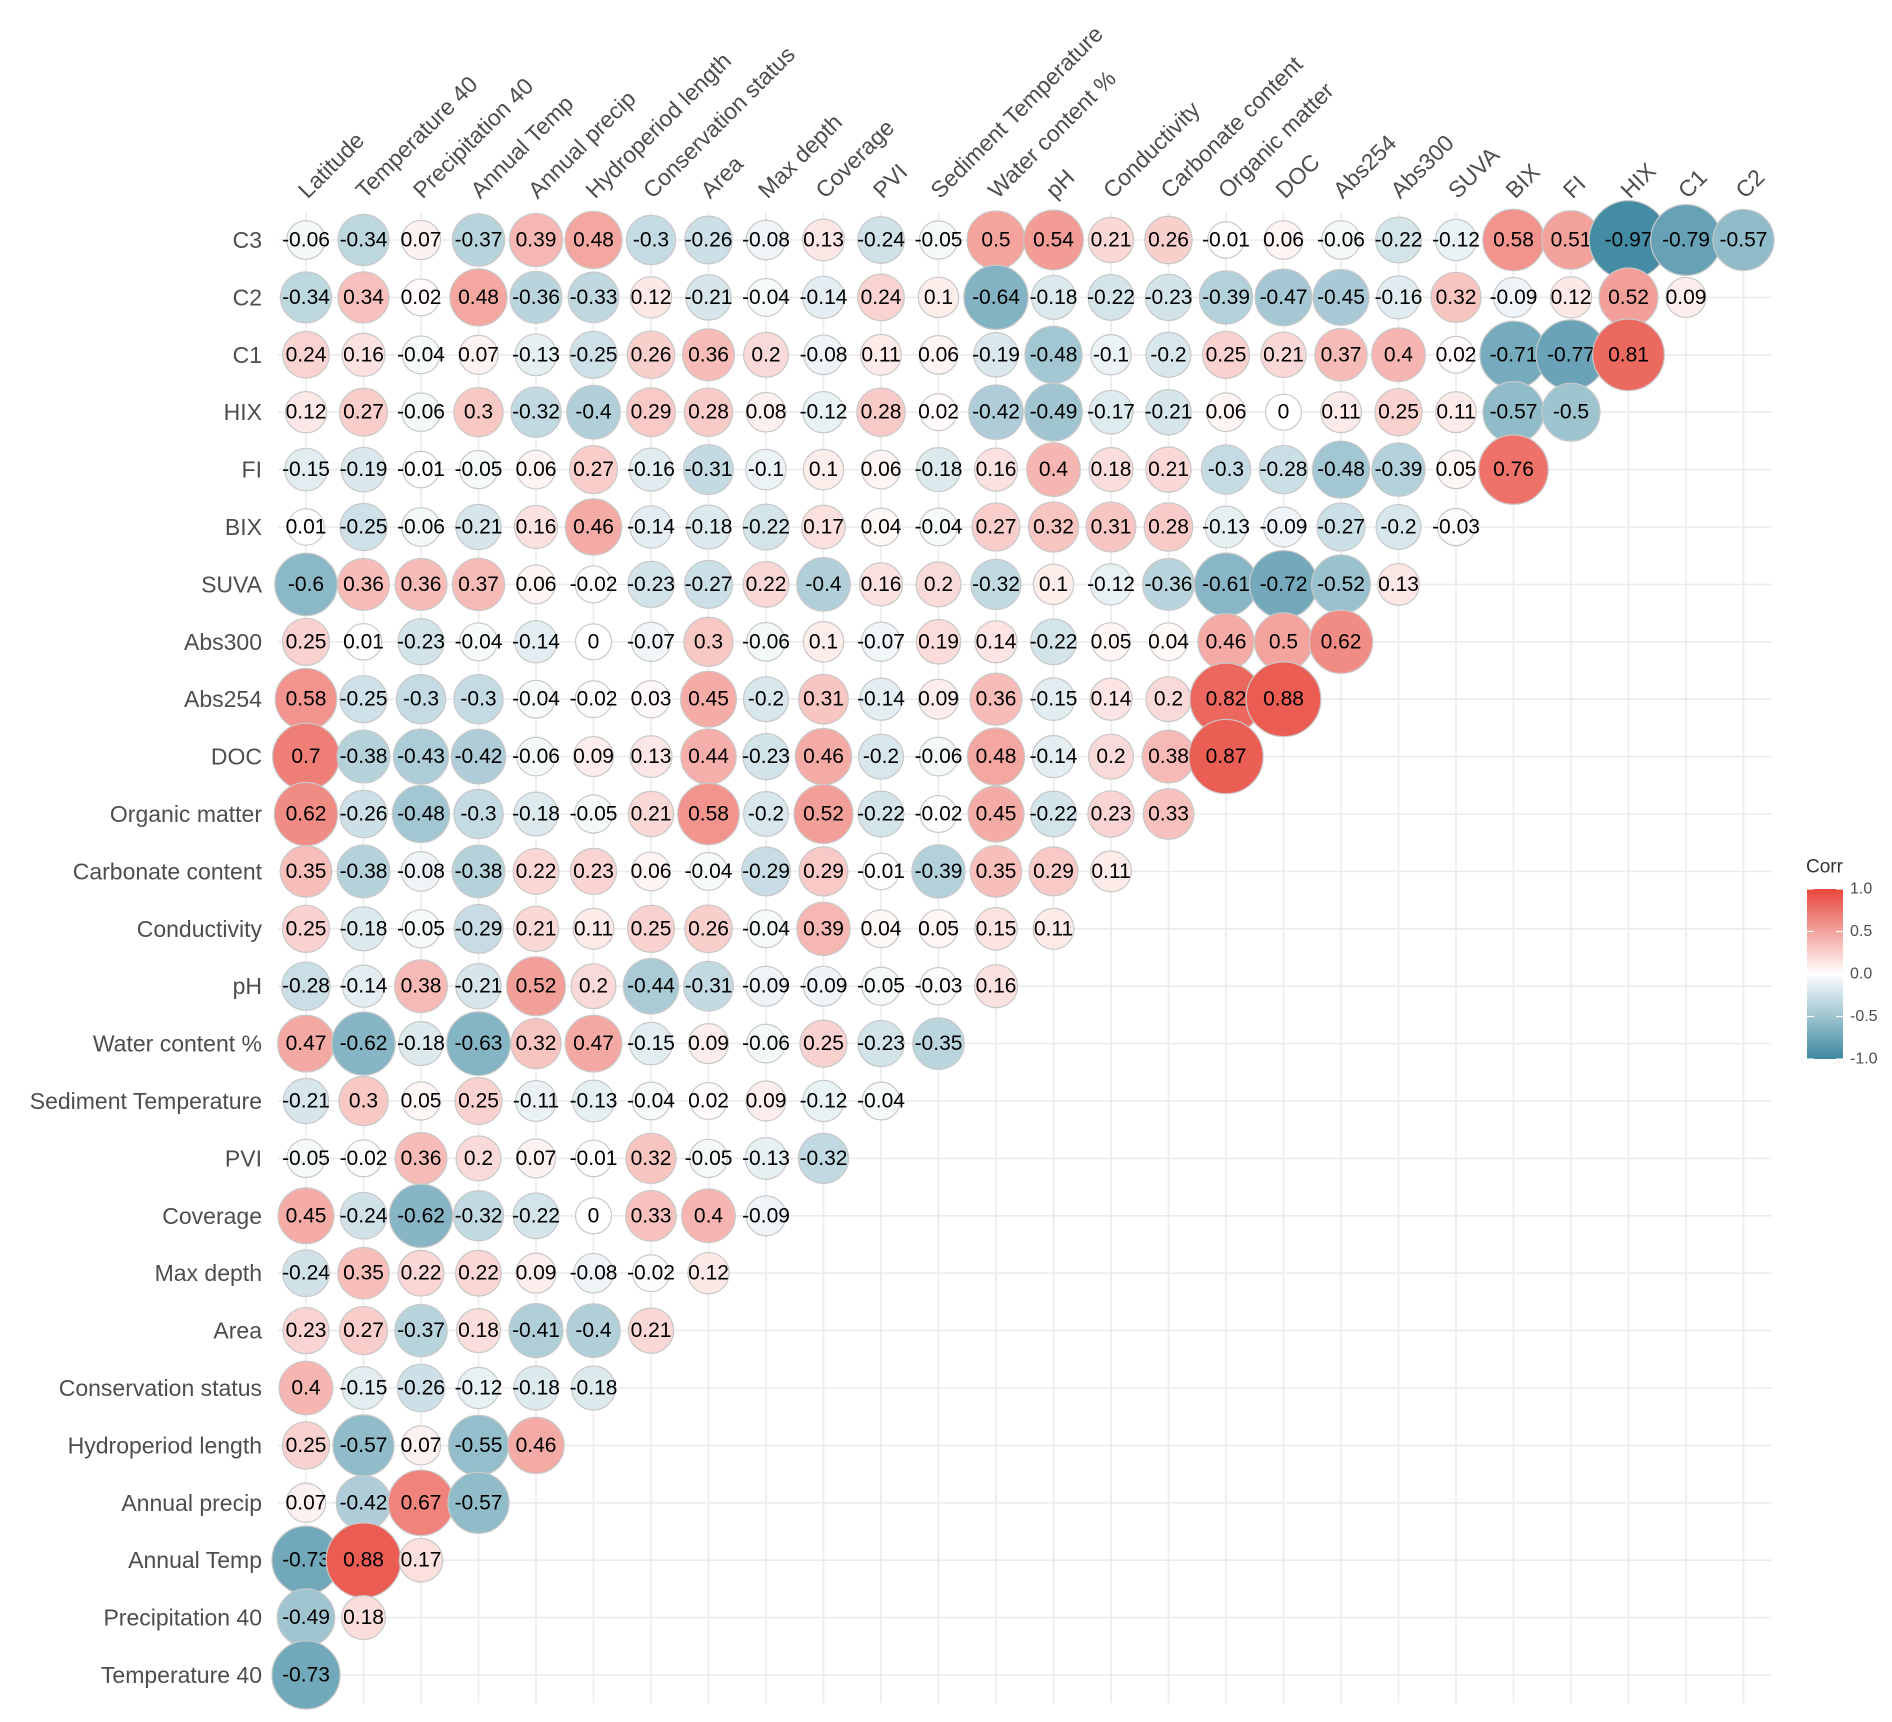 The height and width of the screenshot is (1722, 1892). I want to click on y-tick-label: Area, so click(237, 1331).